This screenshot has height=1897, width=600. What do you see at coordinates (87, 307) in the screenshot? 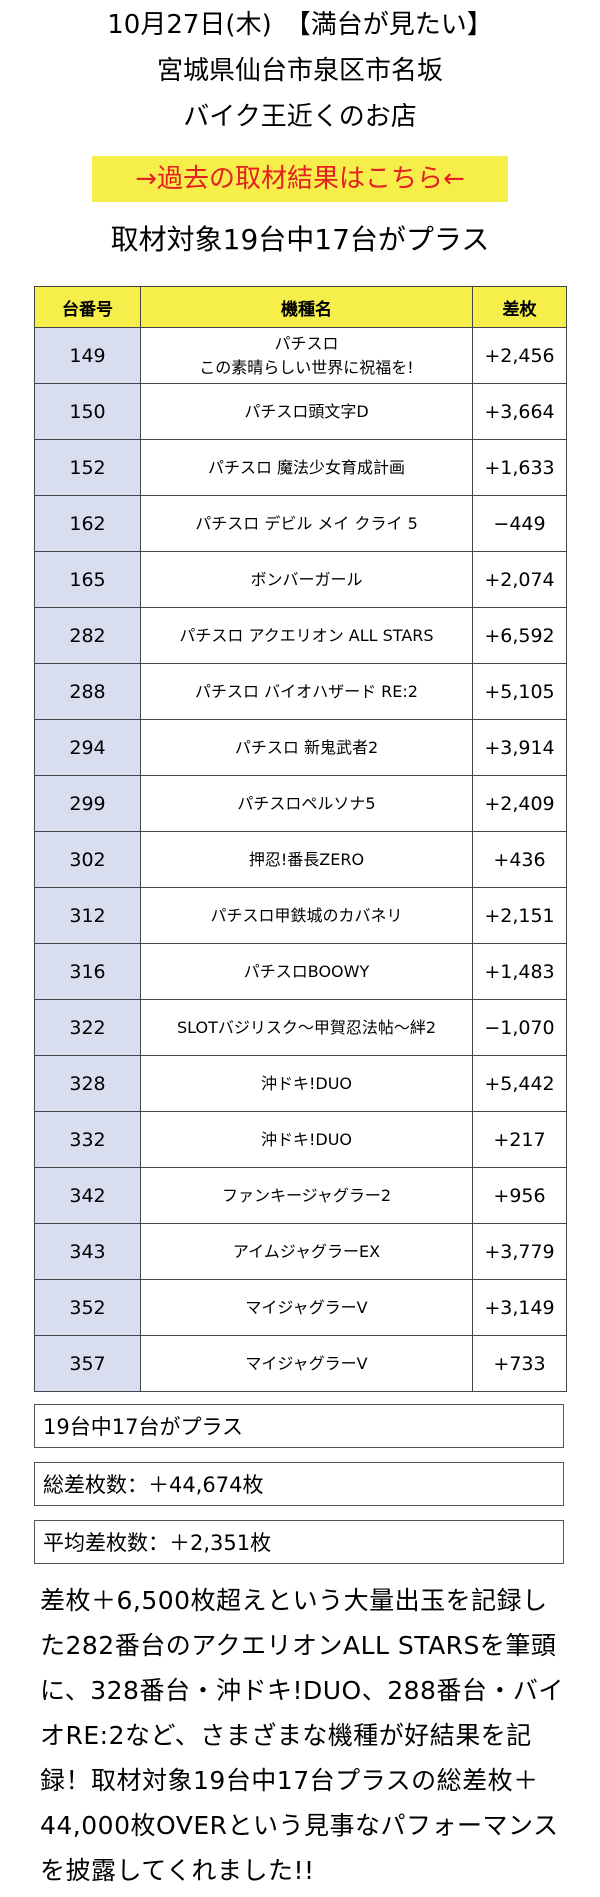
I see `column-header-machine-number: 台番号` at bounding box center [87, 307].